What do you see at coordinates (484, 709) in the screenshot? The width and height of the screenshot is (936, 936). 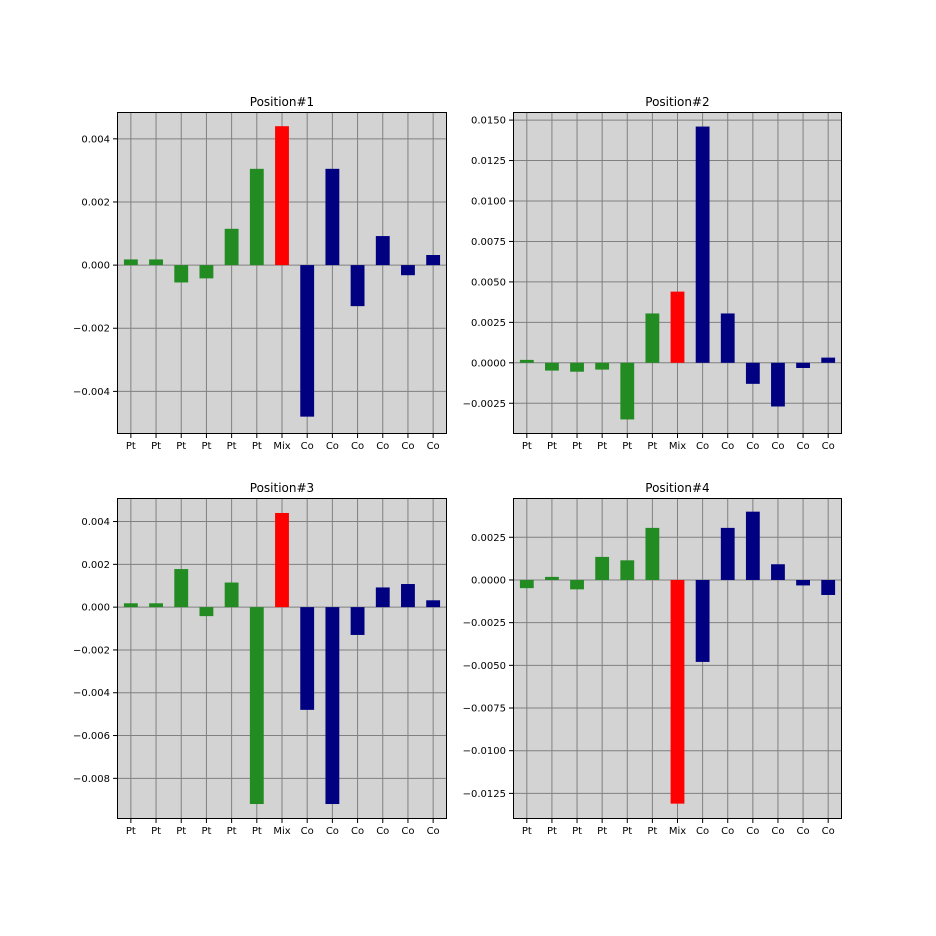 I see `y-tick-label: −0.0075` at bounding box center [484, 709].